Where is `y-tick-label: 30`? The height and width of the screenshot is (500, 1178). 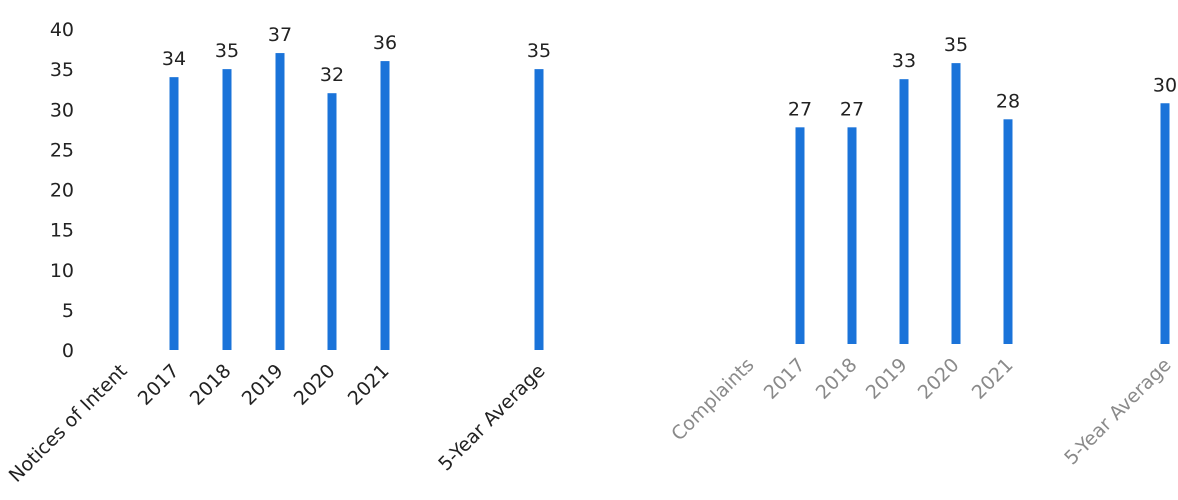 y-tick-label: 30 is located at coordinates (62, 110).